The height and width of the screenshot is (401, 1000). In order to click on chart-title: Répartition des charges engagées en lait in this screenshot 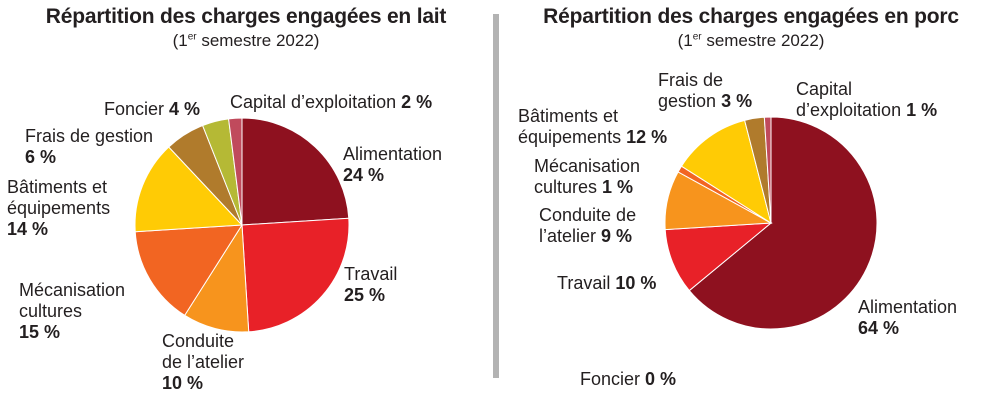, I will do `click(246, 16)`.